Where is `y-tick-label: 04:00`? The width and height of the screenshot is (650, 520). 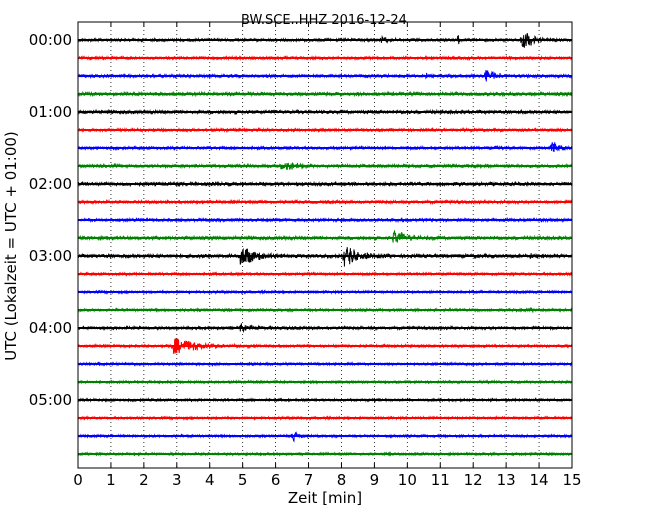 y-tick-label: 04:00 is located at coordinates (50, 328).